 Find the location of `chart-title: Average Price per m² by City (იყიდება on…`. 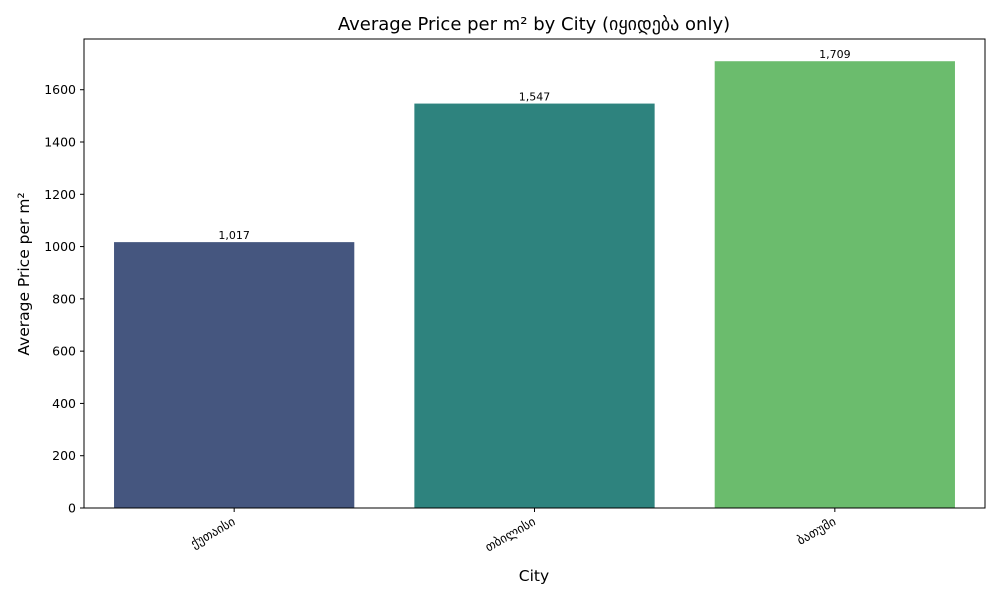

chart-title: Average Price per m² by City (იყიდება on… is located at coordinates (534, 24).